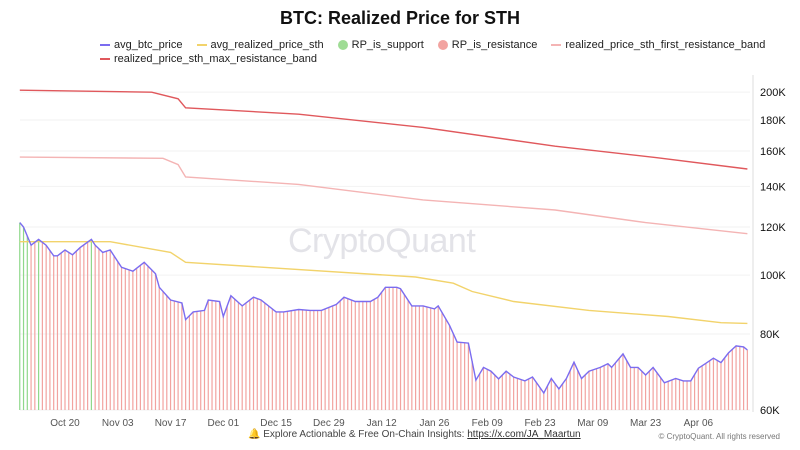  Describe the element at coordinates (665, 45) in the screenshot. I see `legend-label: realized_price_sth_first_resistance_band` at that location.